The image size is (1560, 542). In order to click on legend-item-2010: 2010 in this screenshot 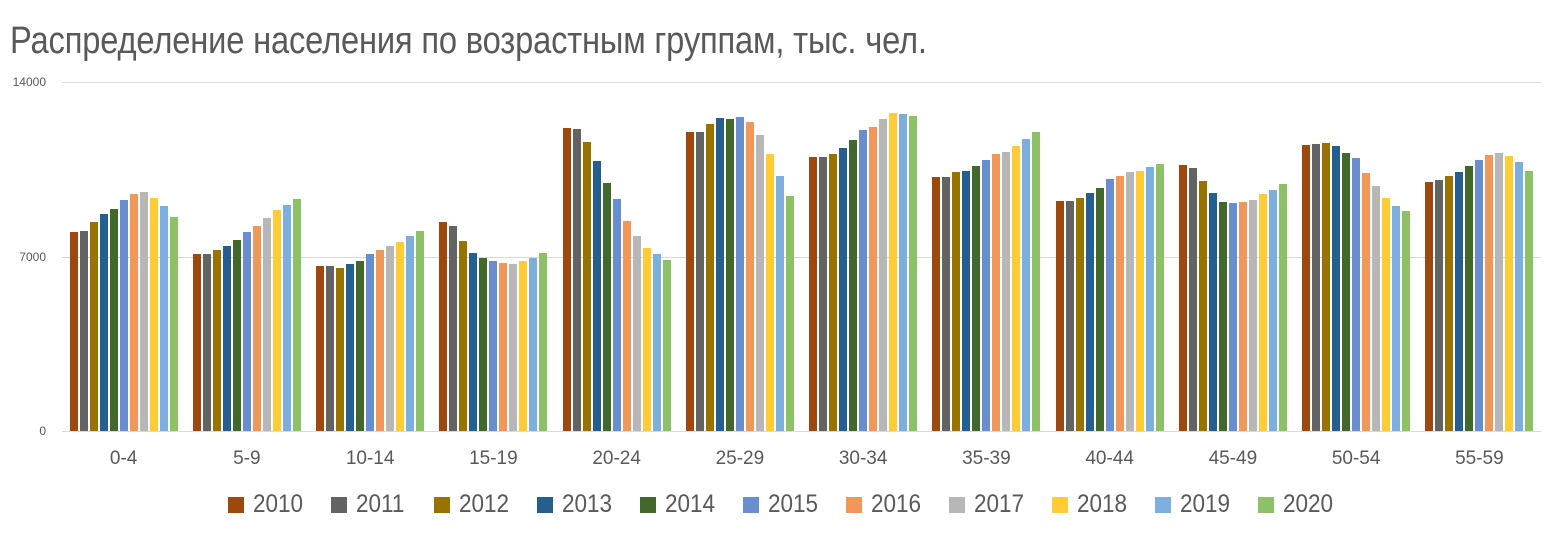, I will do `click(268, 504)`.